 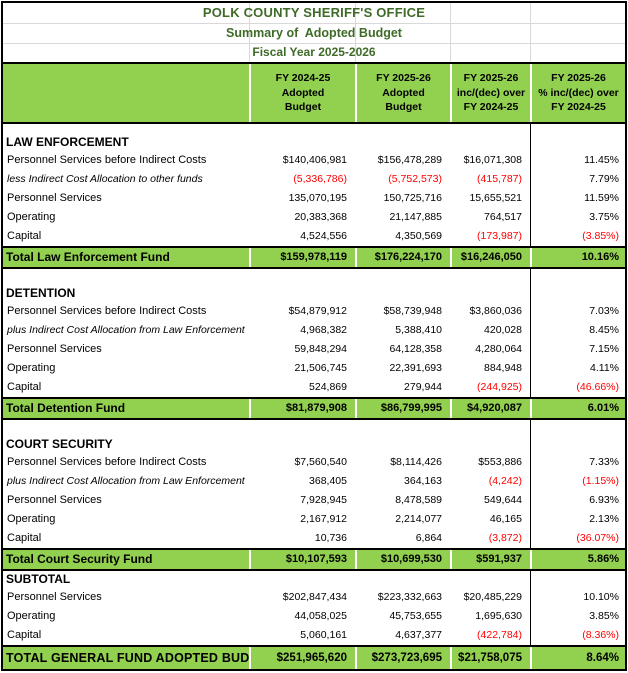 I want to click on value-cell: 7.15%, so click(x=577, y=349).